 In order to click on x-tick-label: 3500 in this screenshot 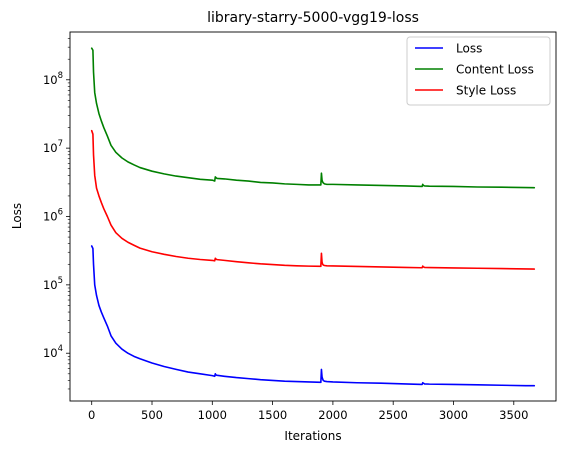, I will do `click(513, 415)`.